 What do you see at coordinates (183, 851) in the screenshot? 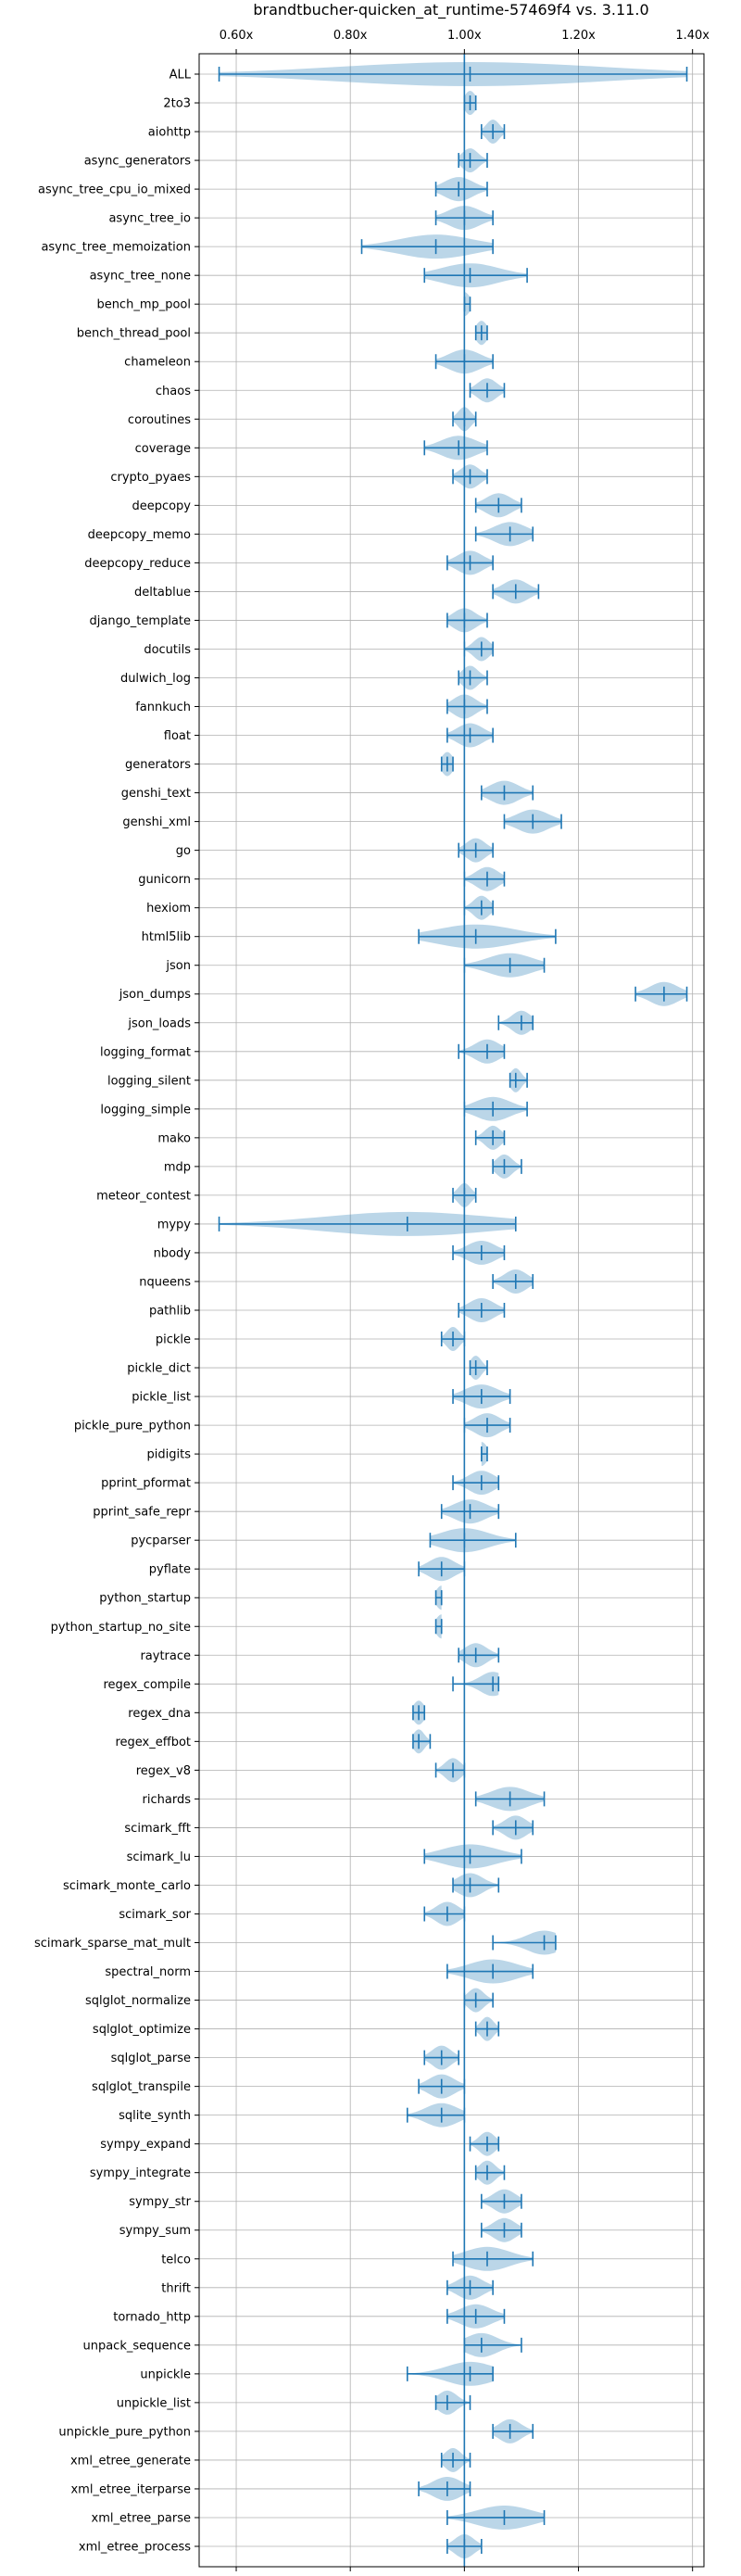
I see `y-tick-label: go` at bounding box center [183, 851].